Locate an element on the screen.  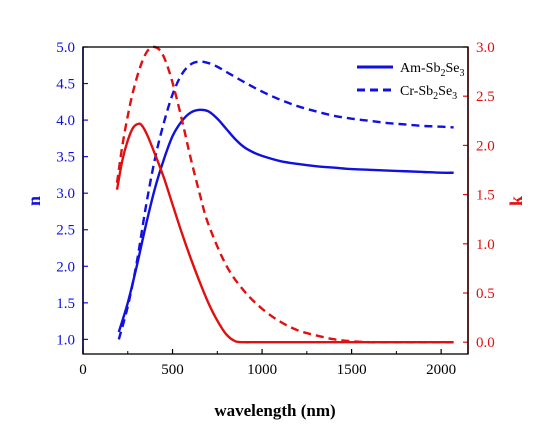
y-right-tick-label: 0.0 is located at coordinates (485, 343).